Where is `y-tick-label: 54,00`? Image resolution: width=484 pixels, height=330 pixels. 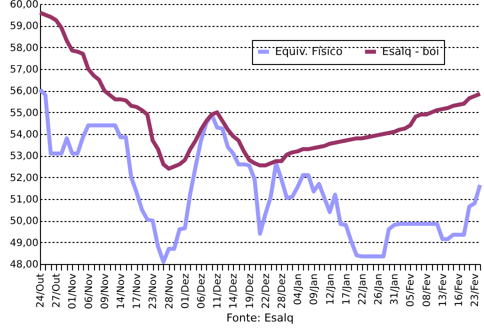
y-tick-label: 54,00 is located at coordinates (24, 135).